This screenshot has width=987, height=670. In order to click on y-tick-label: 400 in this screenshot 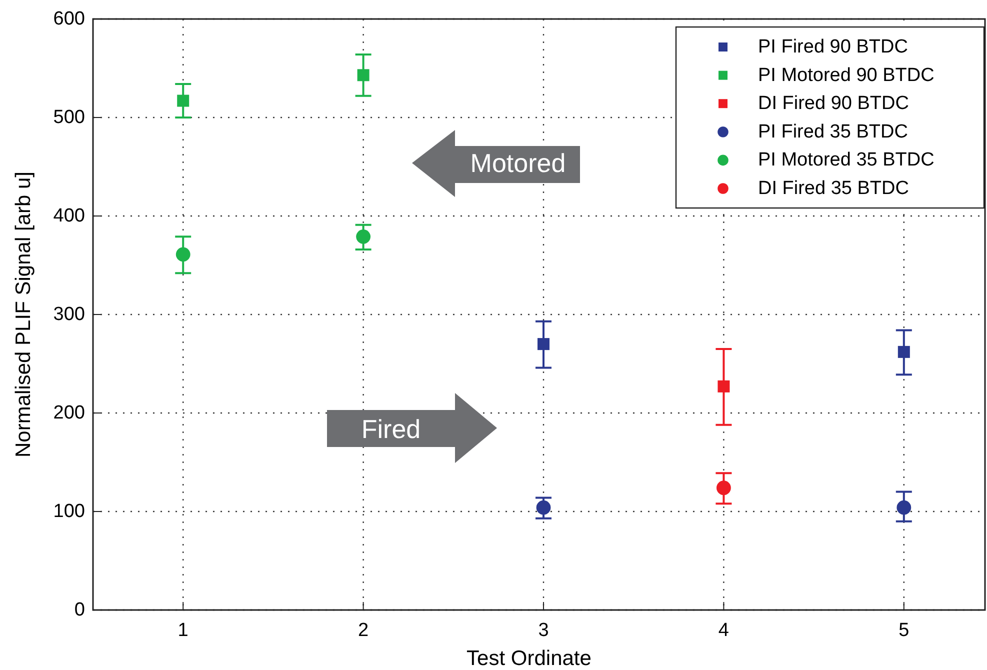, I will do `click(69, 216)`.